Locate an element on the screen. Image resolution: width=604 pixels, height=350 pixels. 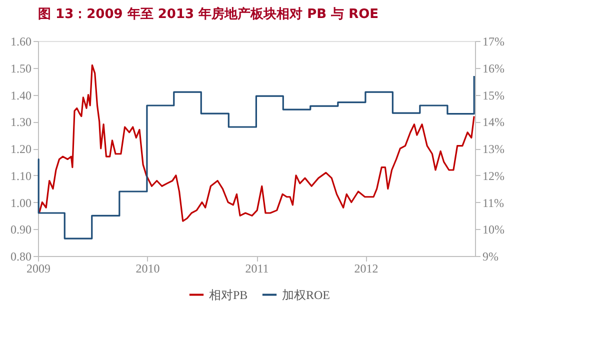
x-tick-label: 2012 is located at coordinates (366, 269).